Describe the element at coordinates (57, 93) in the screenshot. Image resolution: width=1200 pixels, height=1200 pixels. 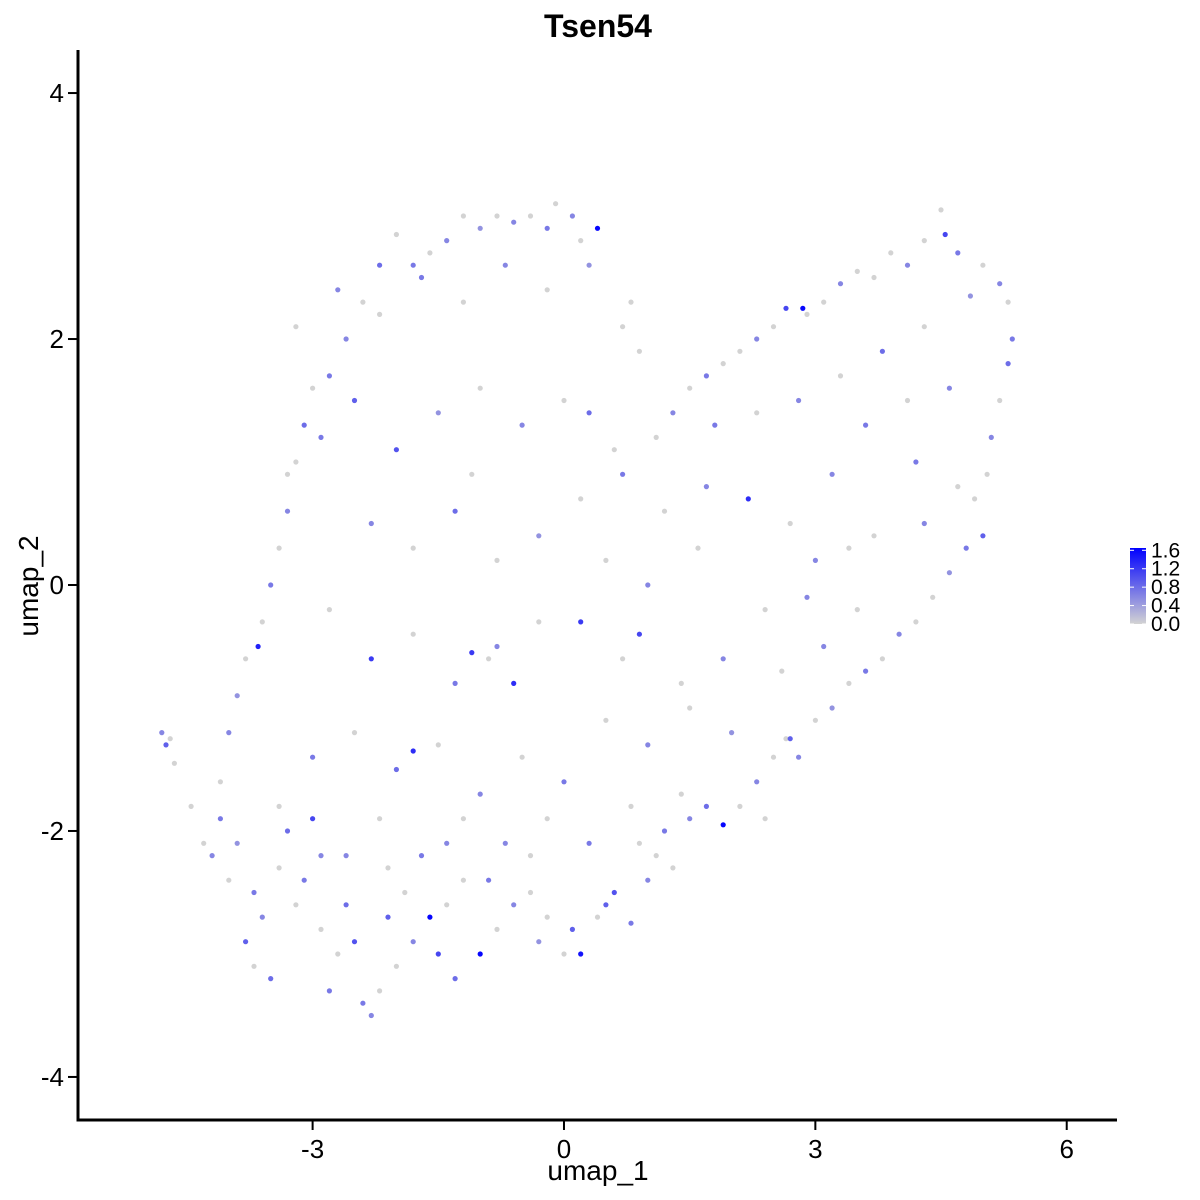
I see `y-tick-label: 4` at that location.